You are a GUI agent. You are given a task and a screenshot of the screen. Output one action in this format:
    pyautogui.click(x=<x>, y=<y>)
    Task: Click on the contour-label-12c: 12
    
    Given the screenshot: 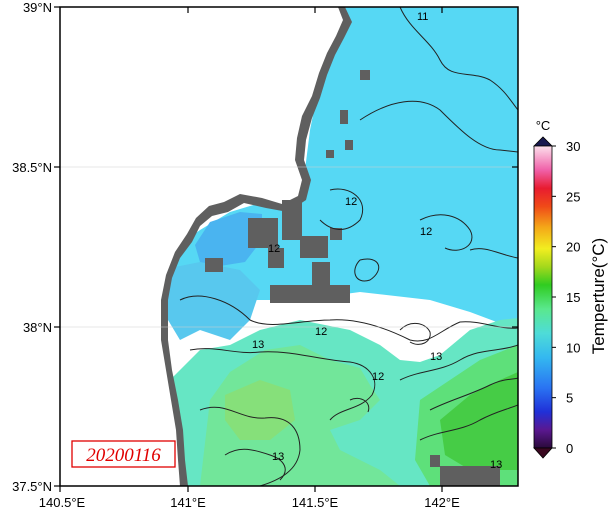 What is the action you would take?
    pyautogui.click(x=274, y=249)
    